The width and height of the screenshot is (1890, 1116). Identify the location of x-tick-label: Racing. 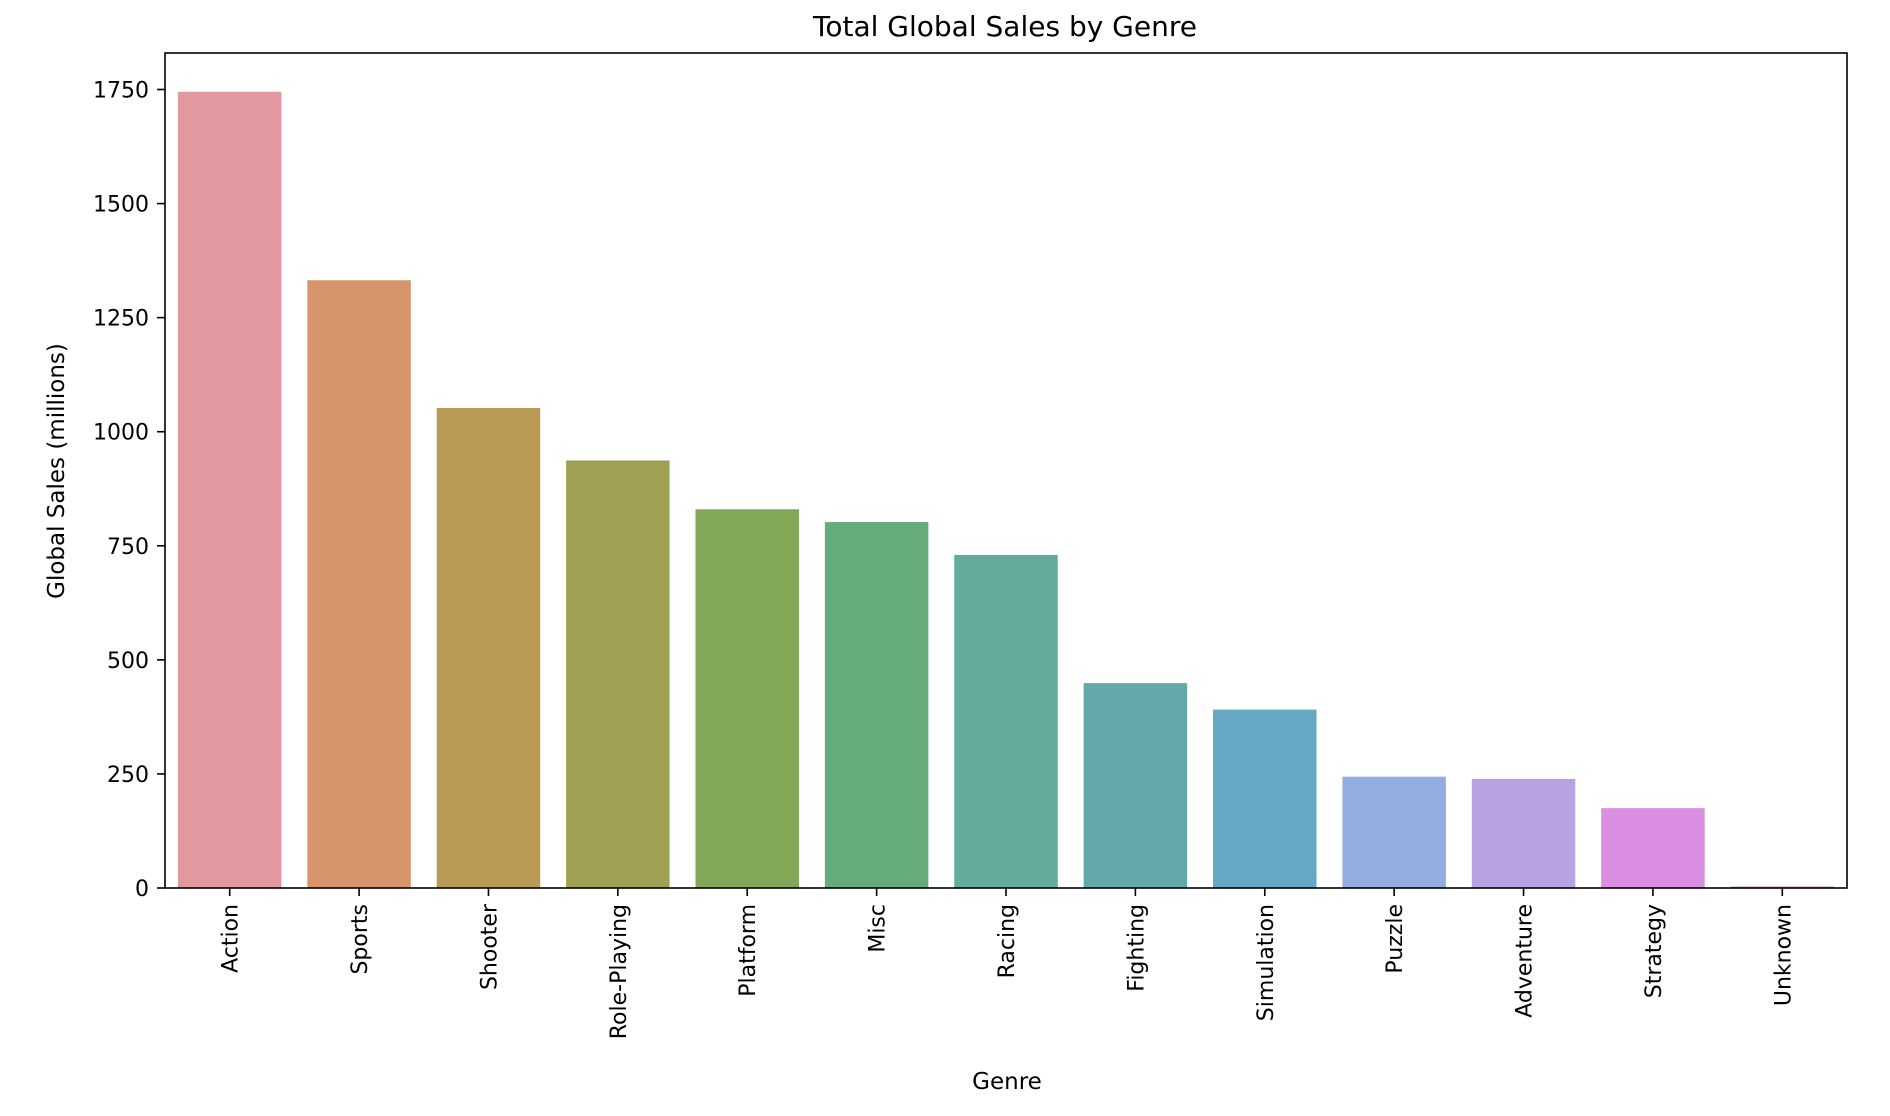
(1007, 941).